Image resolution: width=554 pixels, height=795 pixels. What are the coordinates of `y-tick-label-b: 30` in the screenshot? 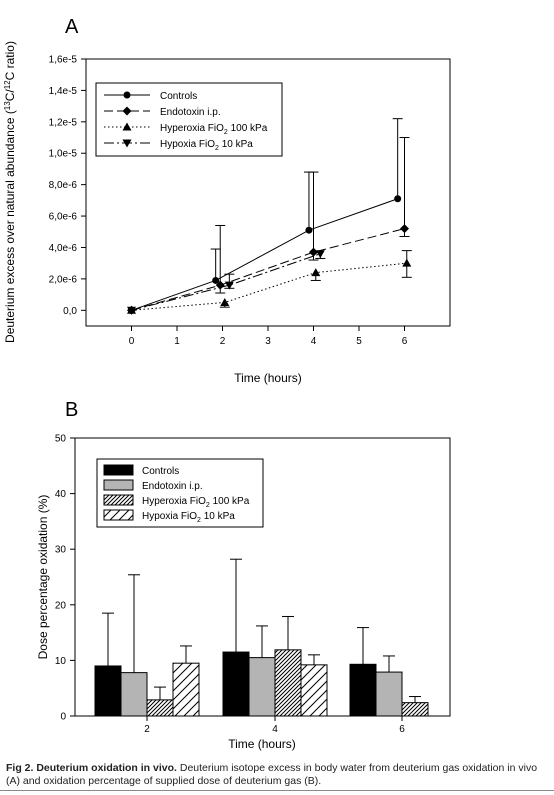 It's located at (61, 550).